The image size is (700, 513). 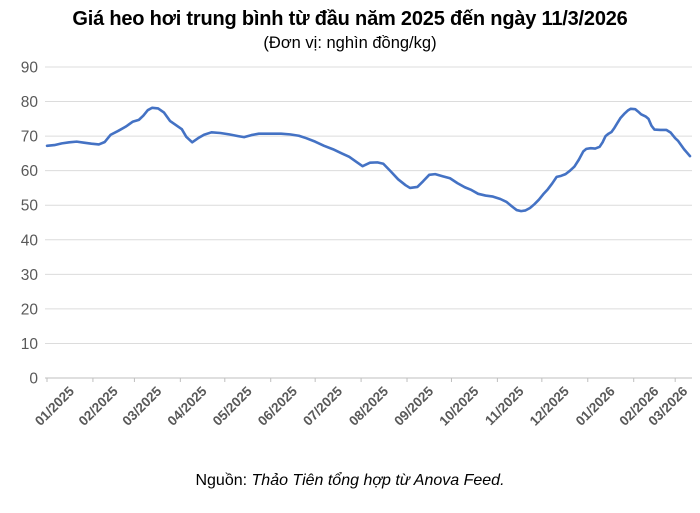 I want to click on x-tick-label: 01/2025, so click(x=54, y=405).